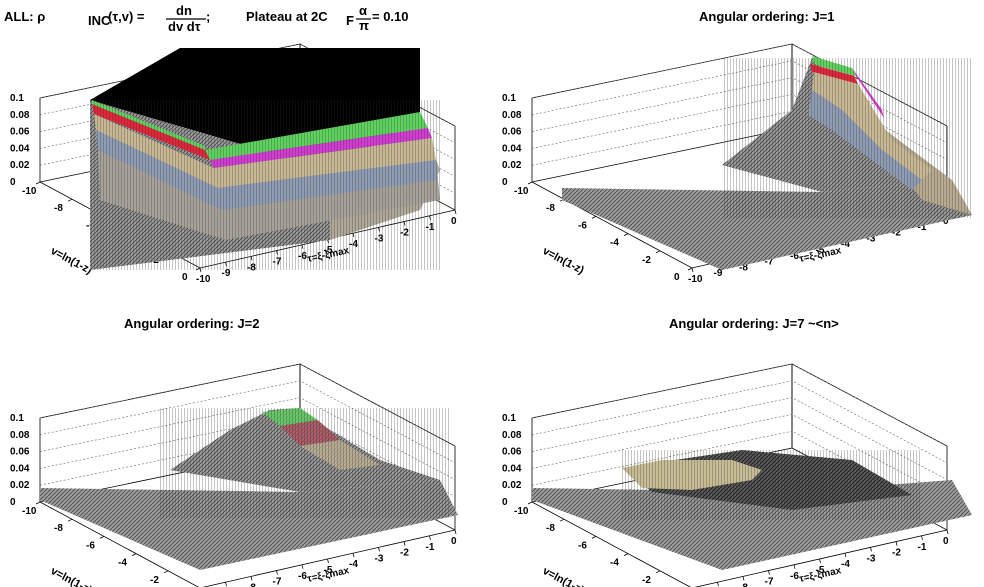 This screenshot has width=984, height=587. Describe the element at coordinates (509, 98) in the screenshot. I see `z-tick-label: 0.1` at that location.